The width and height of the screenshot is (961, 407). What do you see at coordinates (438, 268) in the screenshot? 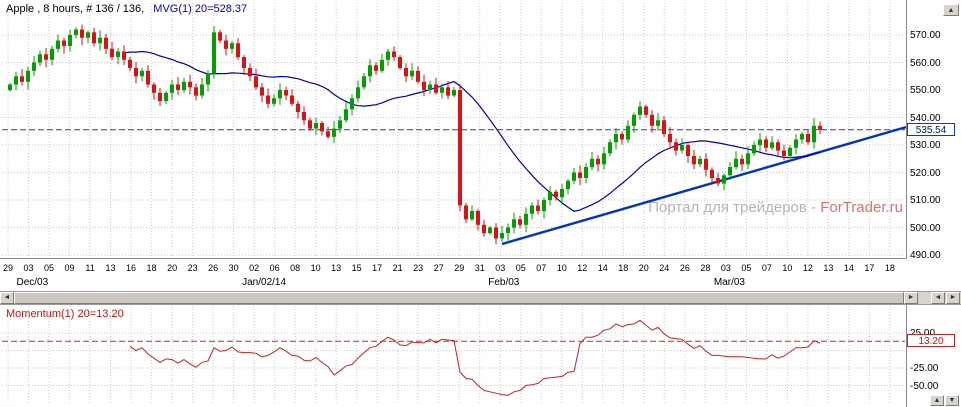
I see `date-label: 27` at bounding box center [438, 268].